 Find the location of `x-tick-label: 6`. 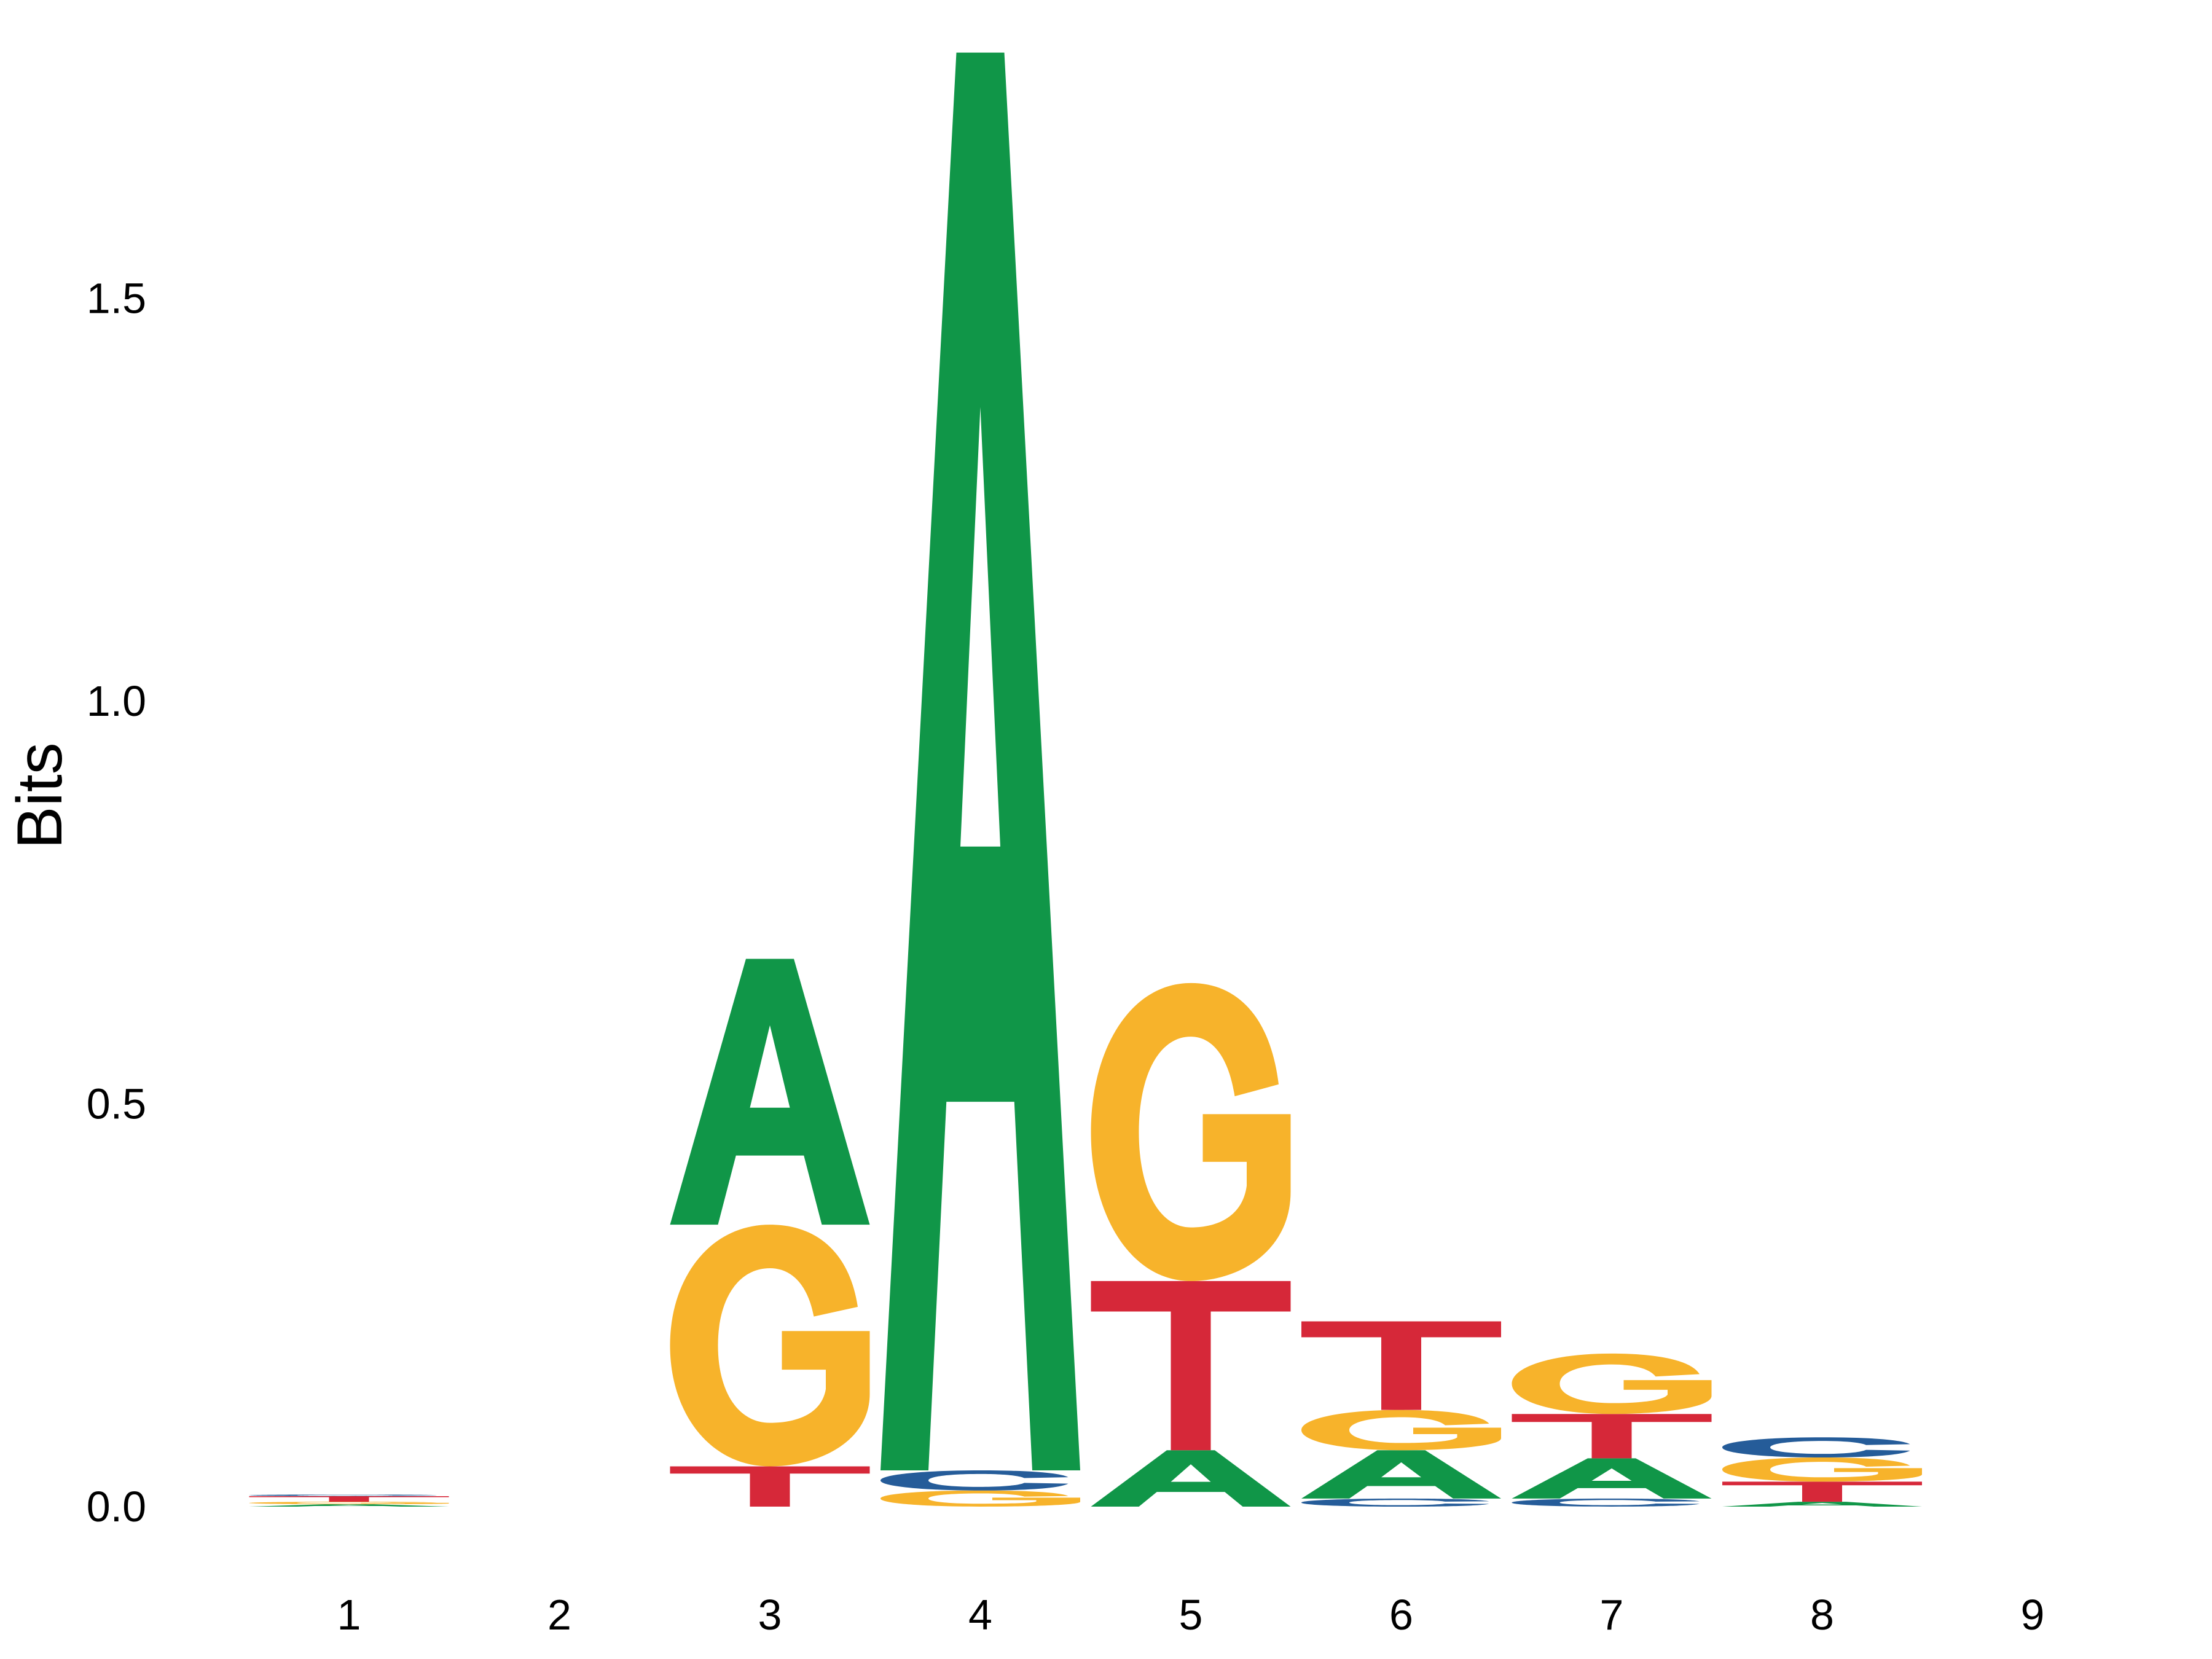

x-tick-label: 6 is located at coordinates (1401, 1615).